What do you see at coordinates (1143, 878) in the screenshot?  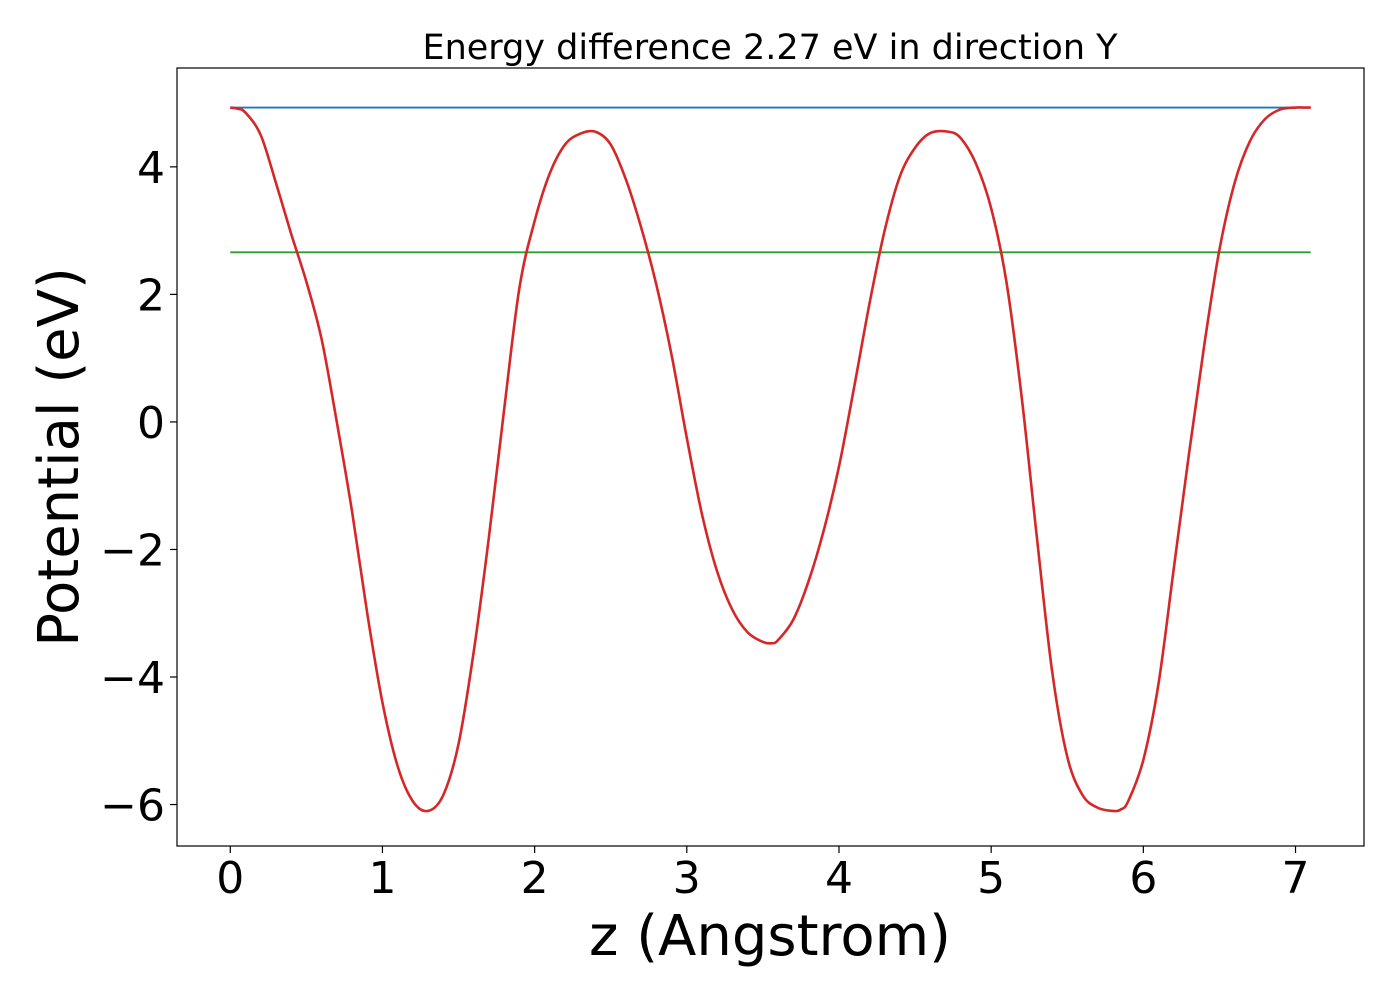 I see `x-tick-label: 6` at bounding box center [1143, 878].